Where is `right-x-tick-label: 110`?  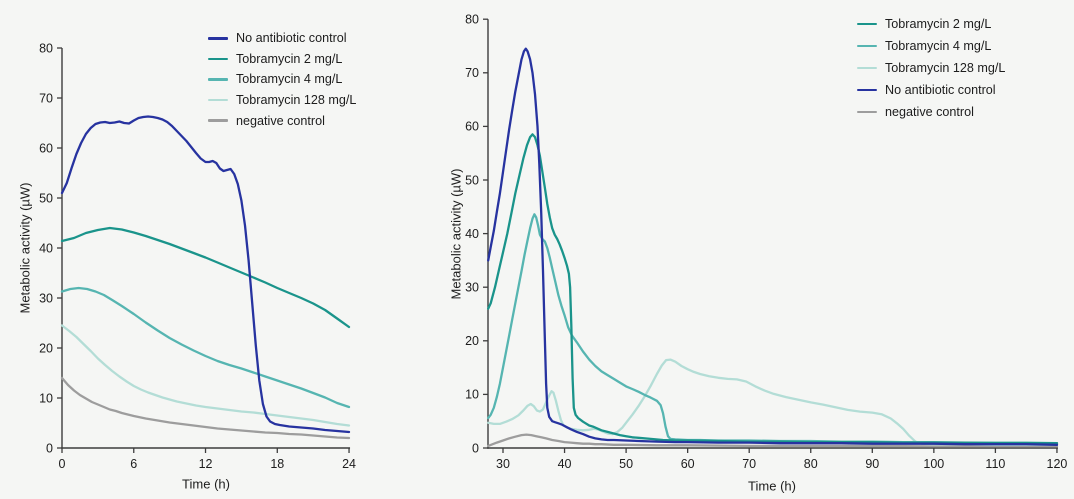
right-x-tick-label: 110 is located at coordinates (995, 464).